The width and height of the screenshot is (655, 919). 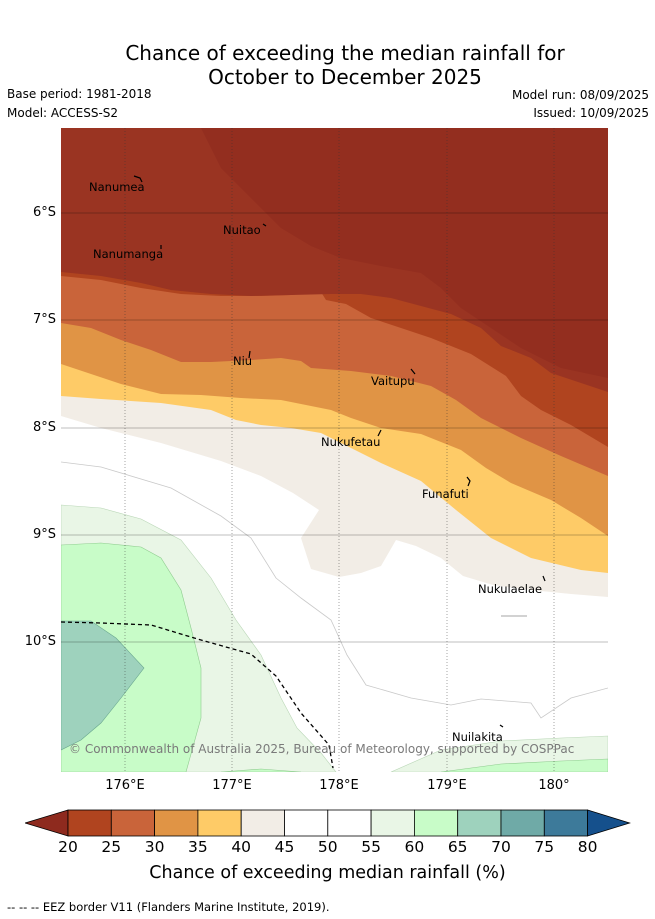 I want to click on colorbar, so click(x=328, y=823).